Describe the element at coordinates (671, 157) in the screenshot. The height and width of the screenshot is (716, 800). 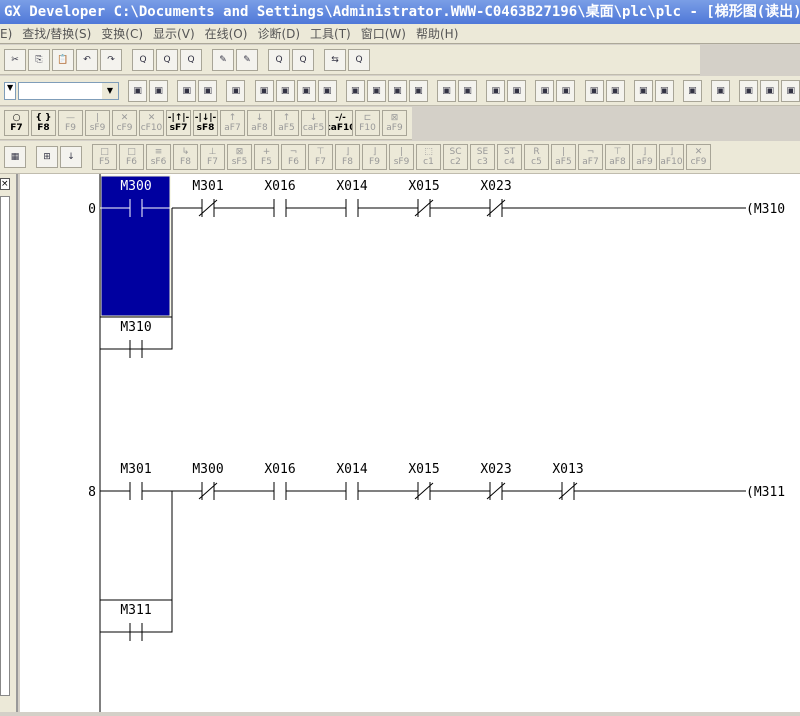
I see `ladder-symbol-aF10-button: ⌋ aF10` at that location.